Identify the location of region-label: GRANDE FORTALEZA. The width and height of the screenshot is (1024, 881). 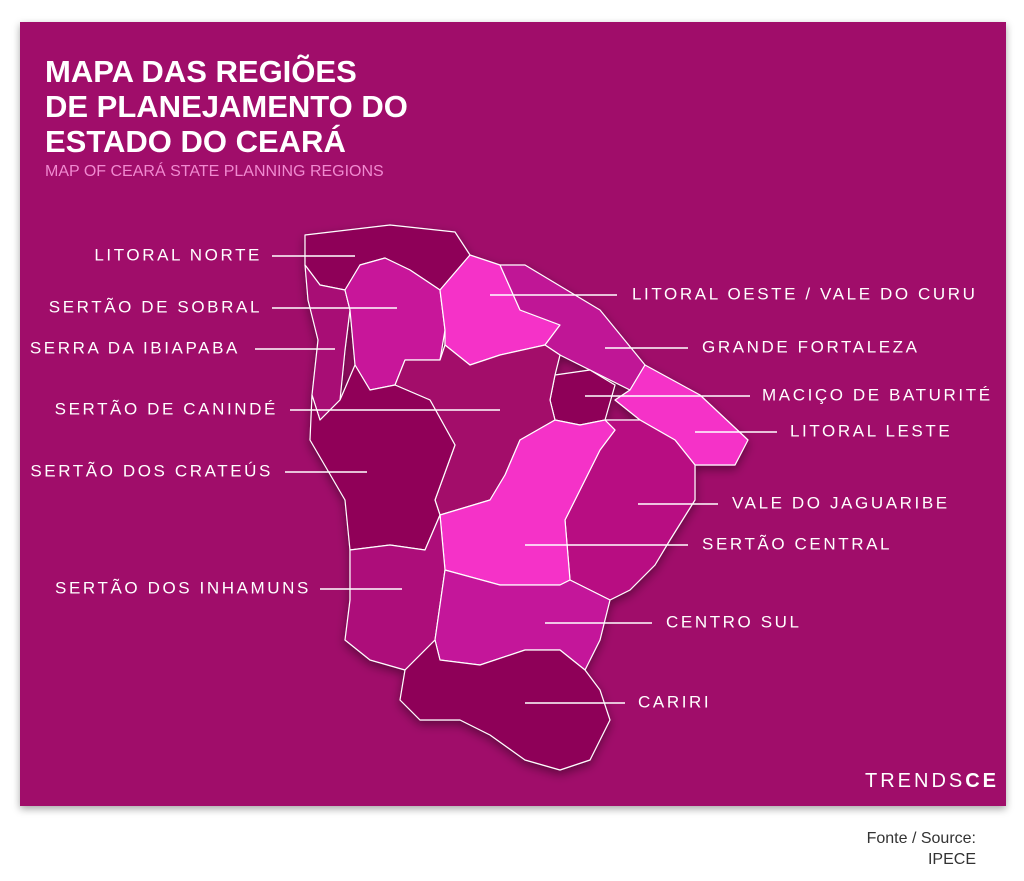
(811, 346).